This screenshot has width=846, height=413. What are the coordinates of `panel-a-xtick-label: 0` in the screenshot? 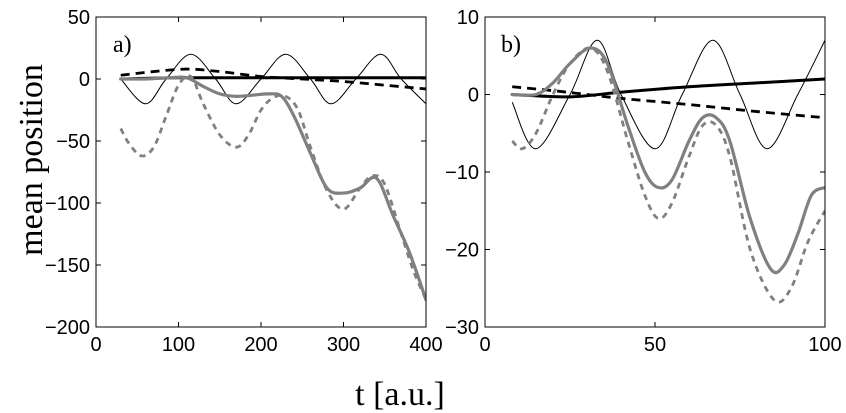 It's located at (95, 345).